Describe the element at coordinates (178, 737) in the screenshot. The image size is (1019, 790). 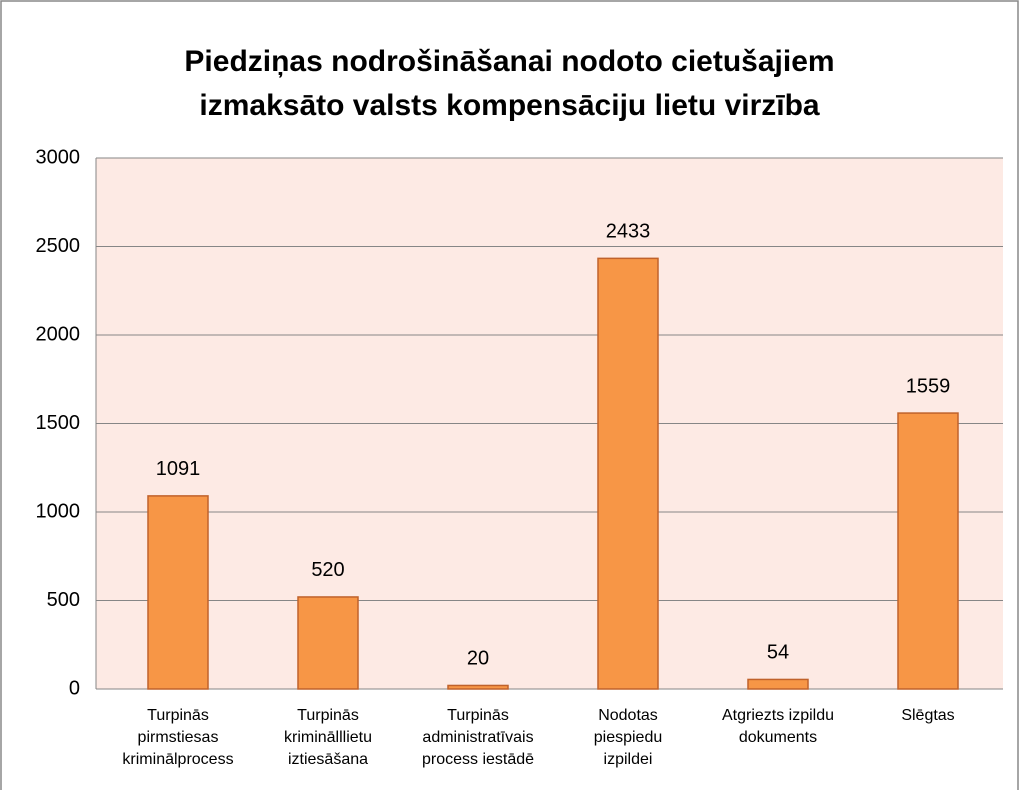
I see `x-tick-label: Turpinās pirmstiesas kriminālprocess` at that location.